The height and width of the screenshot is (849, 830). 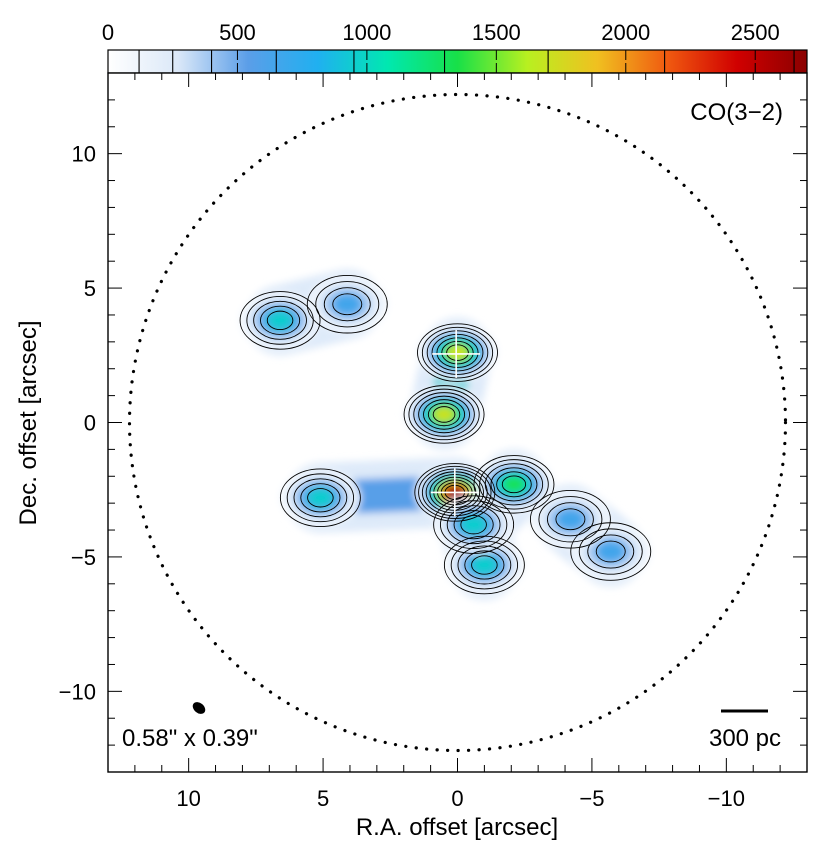 I want to click on colorbar-tick-labels: 0 500 1000 1500 2000 2500, so click(x=441, y=32).